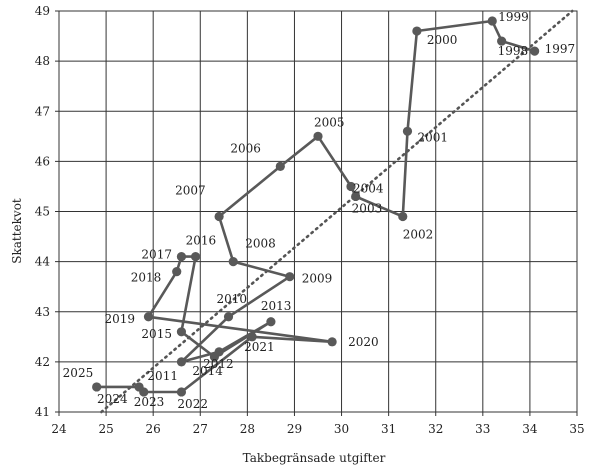 The height and width of the screenshot is (470, 593). Describe the element at coordinates (314, 458) in the screenshot. I see `x-axis-label: Takbegränsade utgifter` at that location.